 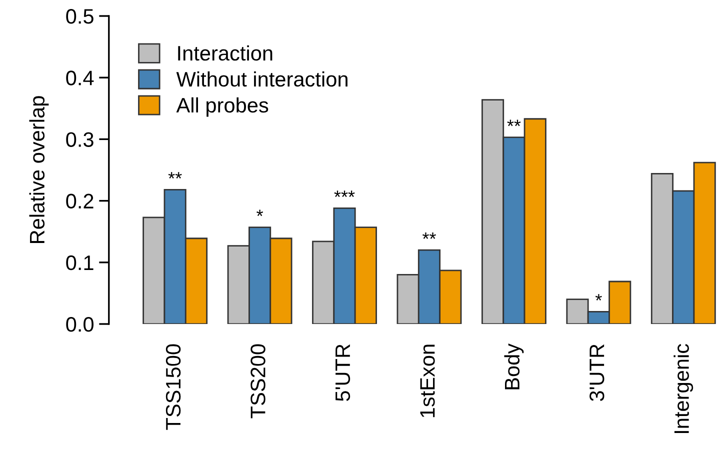 I want to click on y-axis-title: Relative overlap, so click(x=39, y=169).